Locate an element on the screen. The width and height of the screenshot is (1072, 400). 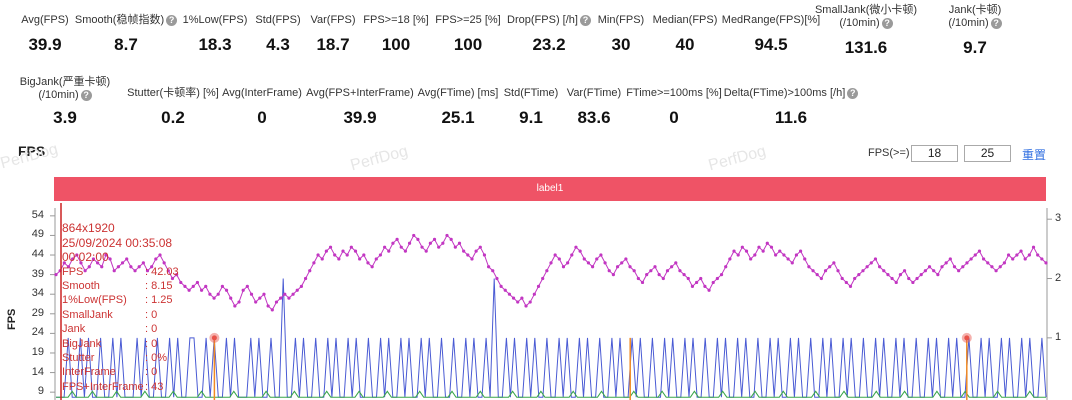
tooltip-value: : 42.03 is located at coordinates (162, 271).